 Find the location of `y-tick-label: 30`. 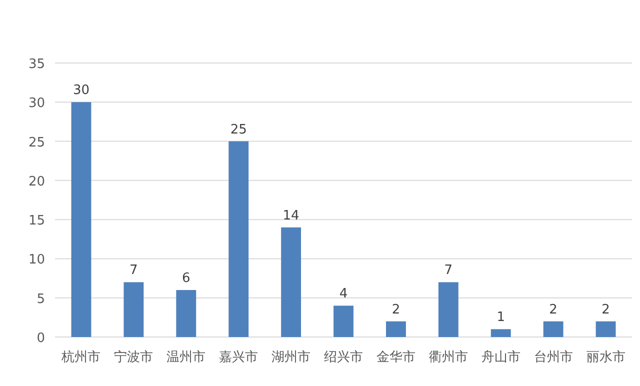

y-tick-label: 30 is located at coordinates (36, 104).